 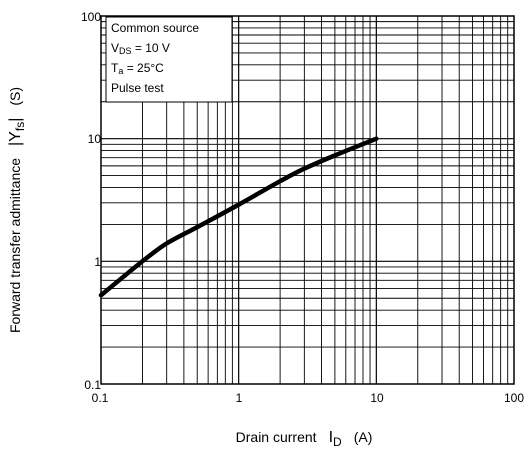 What do you see at coordinates (377, 398) in the screenshot?
I see `x-tick-label: 10` at bounding box center [377, 398].